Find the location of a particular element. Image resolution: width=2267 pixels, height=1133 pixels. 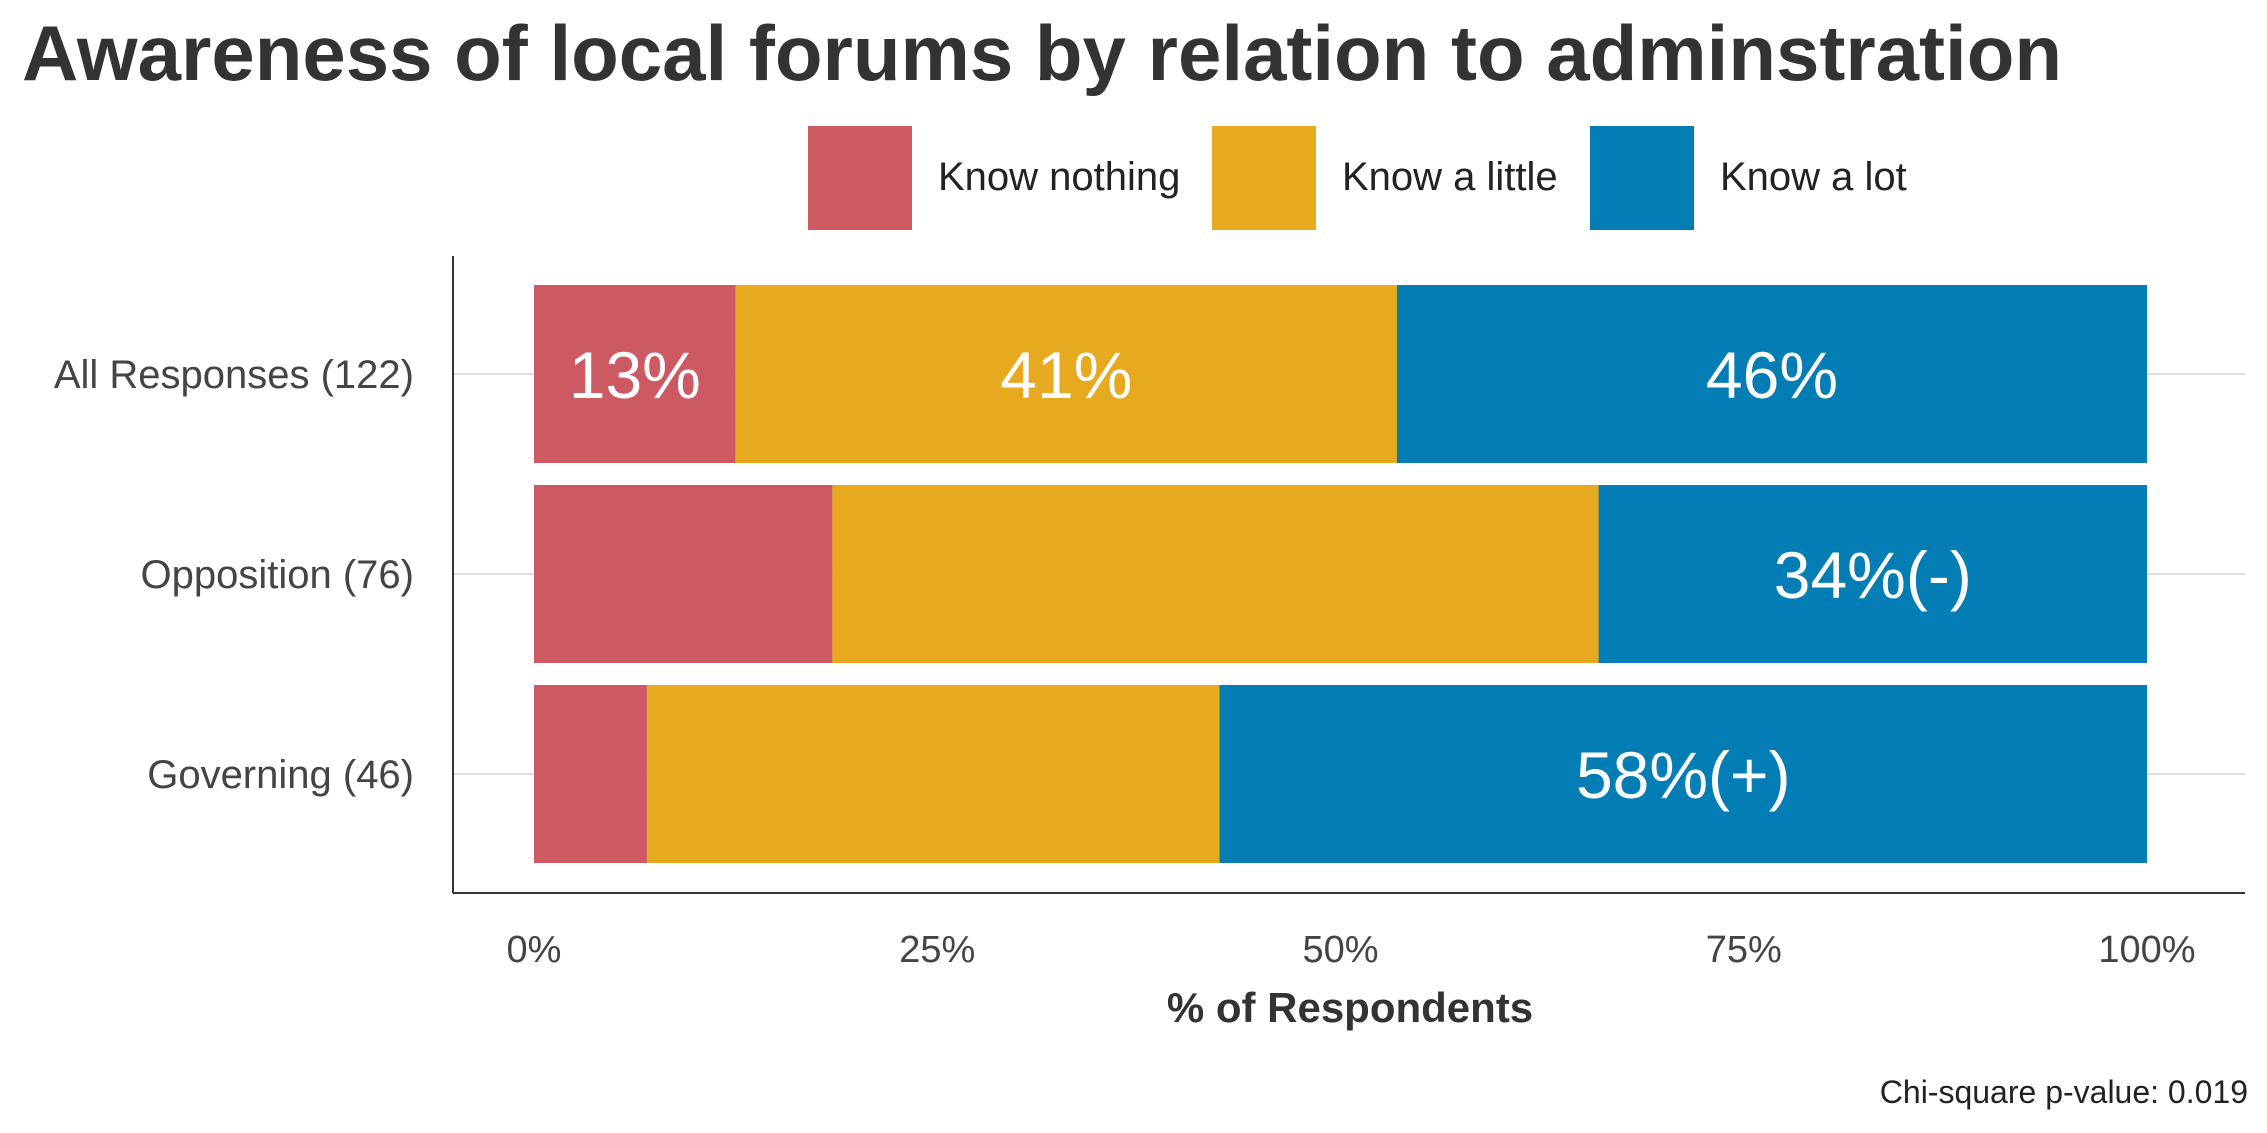

x-tick-labels: 0% 25% 50% 75% 100% is located at coordinates (1351, 950).